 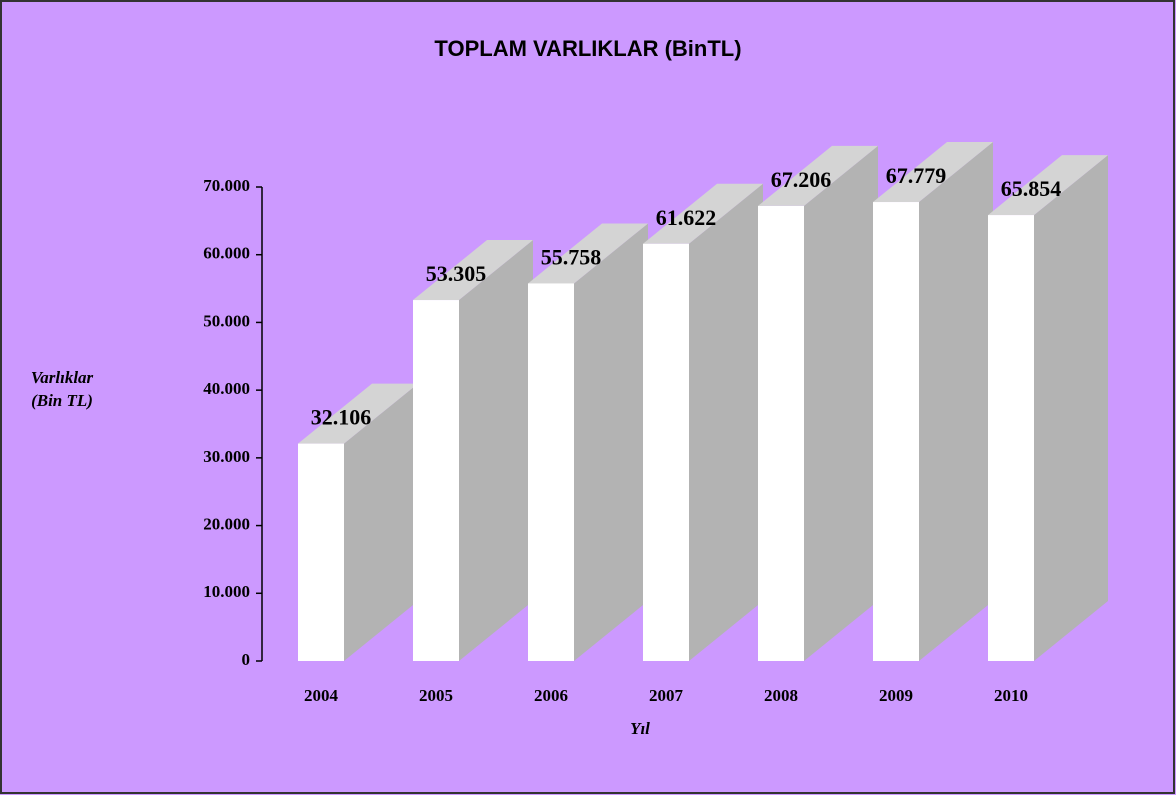 What do you see at coordinates (666, 695) in the screenshot?
I see `x-tick-label: 2007` at bounding box center [666, 695].